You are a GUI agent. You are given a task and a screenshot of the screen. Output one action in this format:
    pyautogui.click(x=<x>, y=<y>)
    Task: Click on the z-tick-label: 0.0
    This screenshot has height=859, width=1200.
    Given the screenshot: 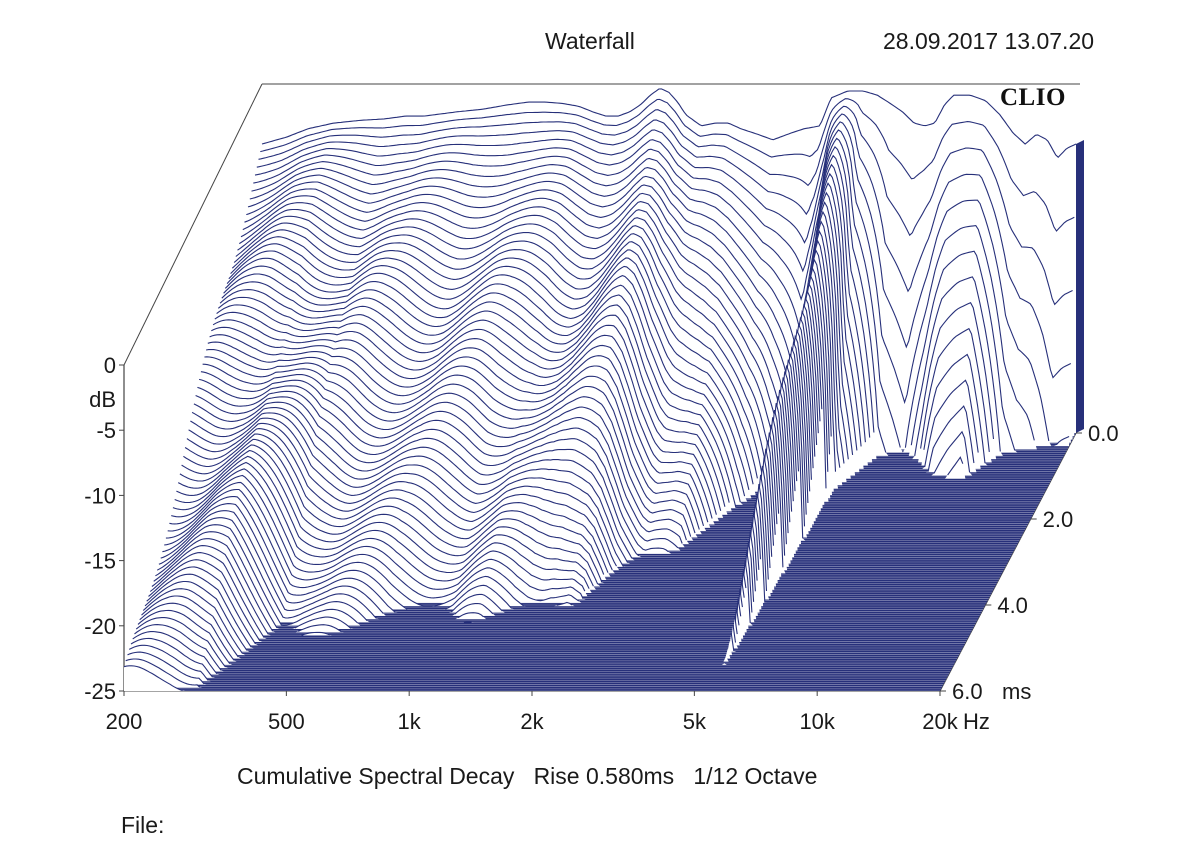 What is the action you would take?
    pyautogui.click(x=1103, y=433)
    